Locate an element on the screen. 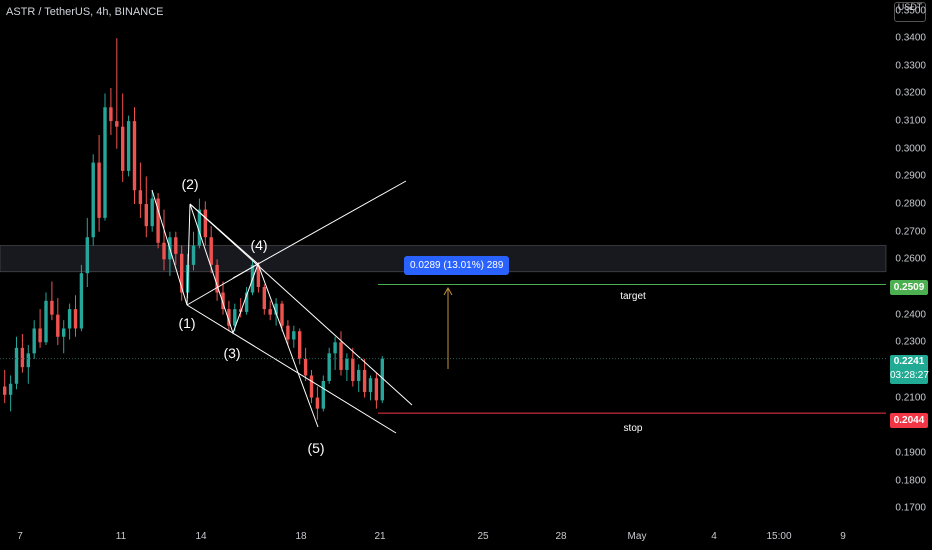 The width and height of the screenshot is (932, 550). elliott-wave-drawing is located at coordinates (282, 307).